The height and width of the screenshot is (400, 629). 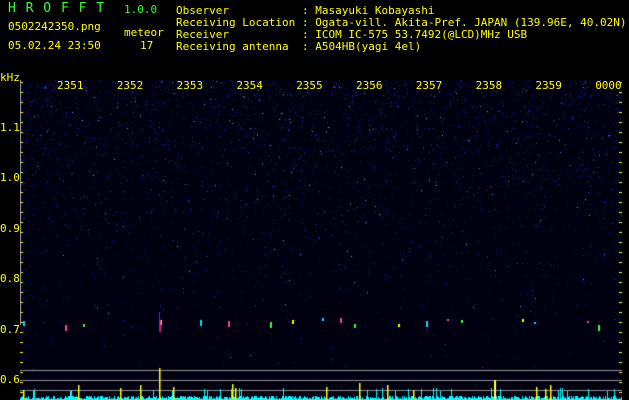 I want to click on y-tick-label: 1.0, so click(x=10, y=178).